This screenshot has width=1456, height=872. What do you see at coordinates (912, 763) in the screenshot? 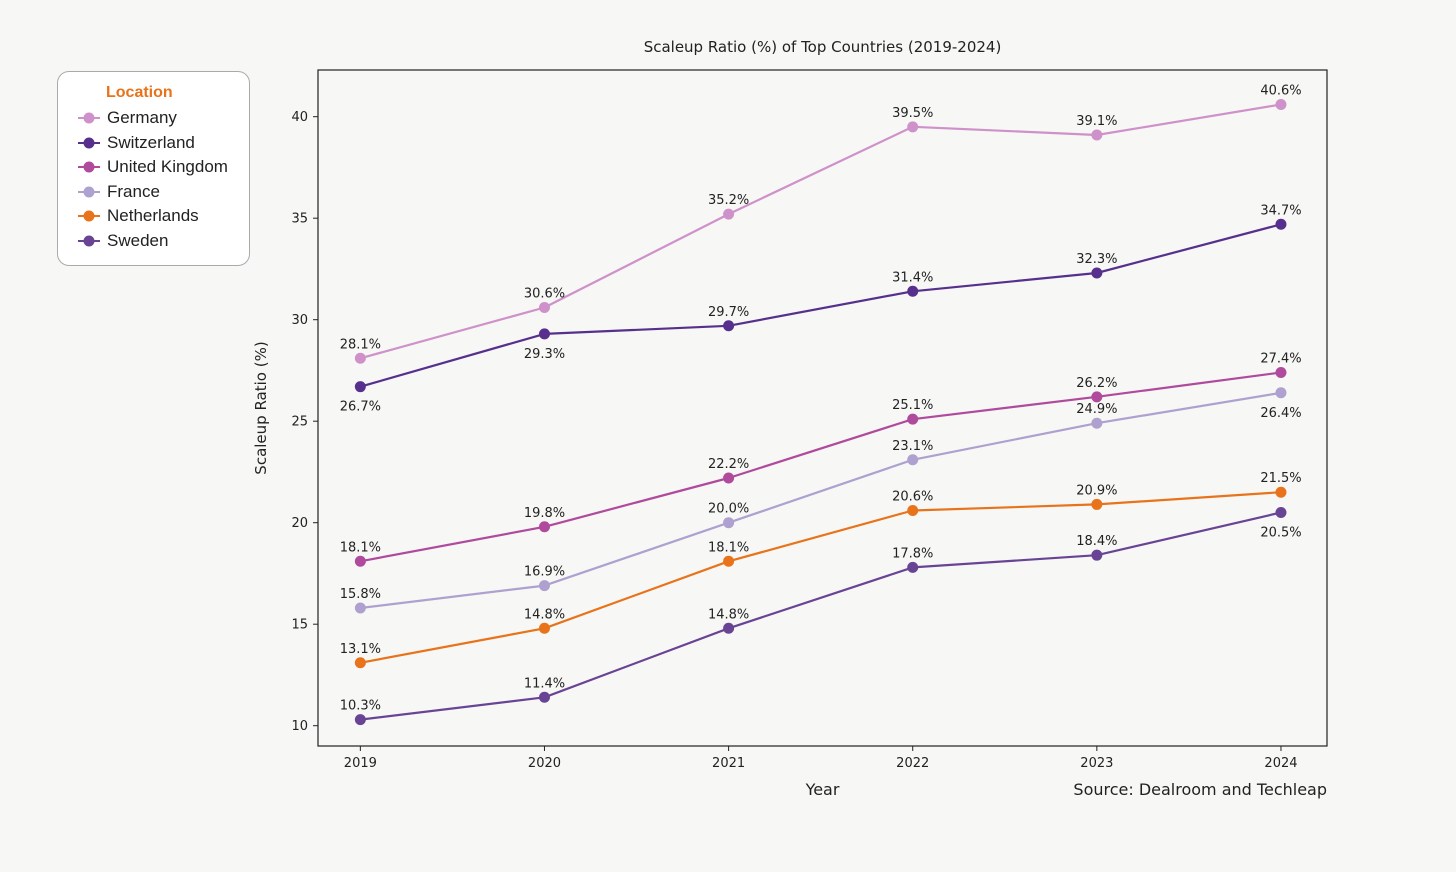
I see `x-tick-label: 2022` at bounding box center [912, 763].